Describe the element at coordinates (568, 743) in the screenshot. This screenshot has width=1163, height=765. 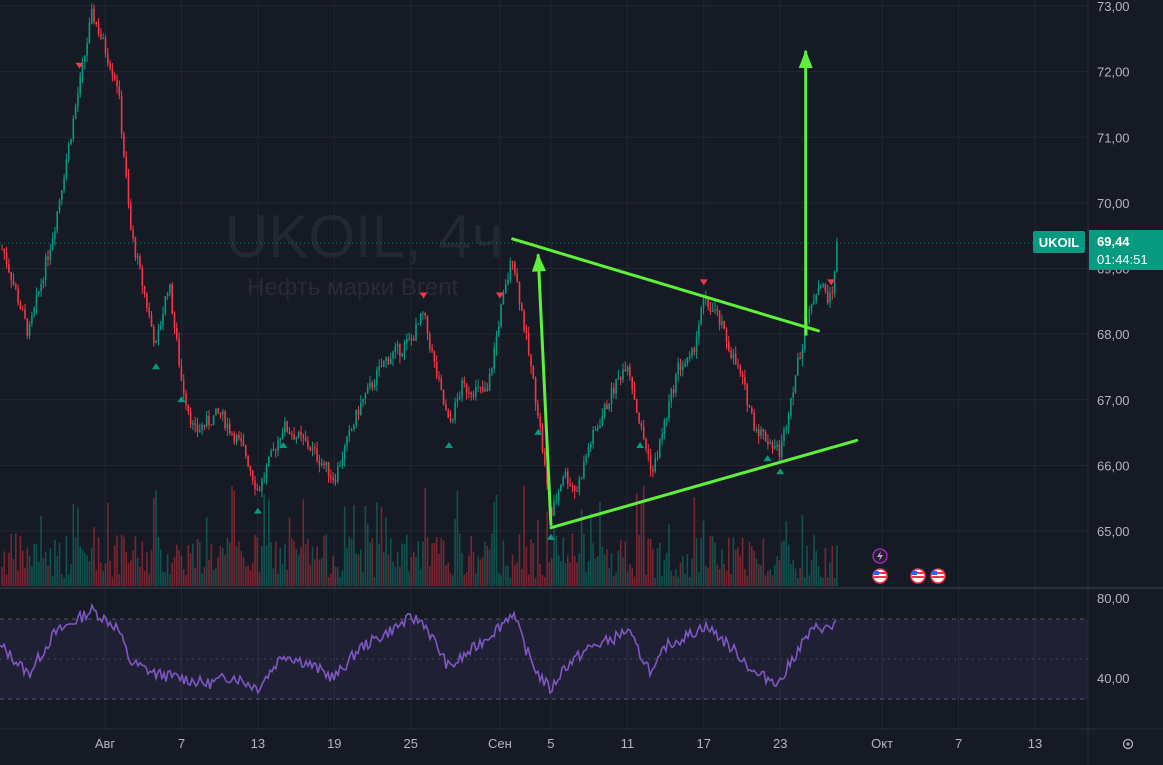
I see `time-axis: Авг 7 13 19 25 Сен 5 11 17 23 Окт 7 13` at that location.